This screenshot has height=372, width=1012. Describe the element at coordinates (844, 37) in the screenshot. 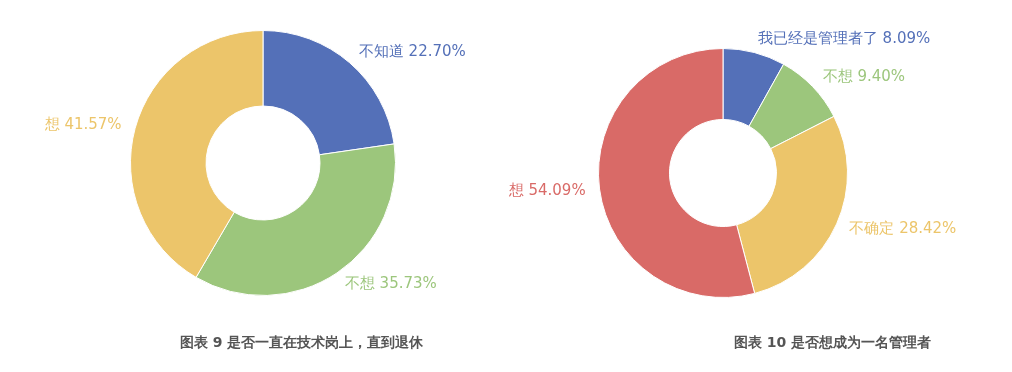

I see `slice-label: 我已经是管理者了 8.09%` at that location.